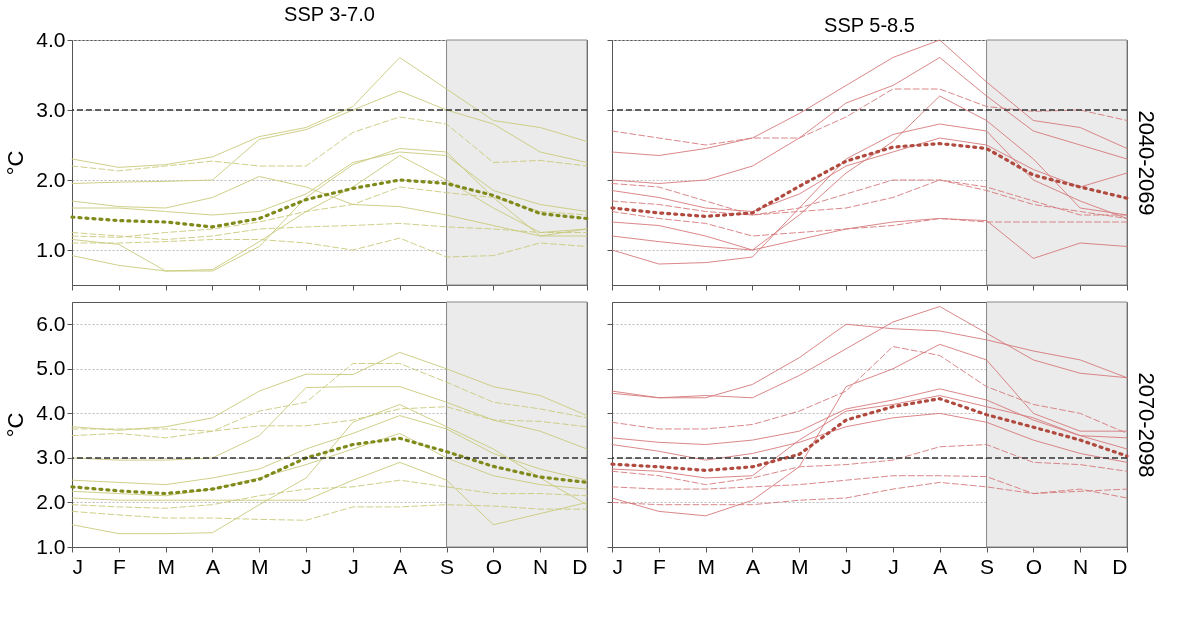 The image size is (1187, 625). I want to click on chart-title: SSP 3-7.0, so click(329, 14).